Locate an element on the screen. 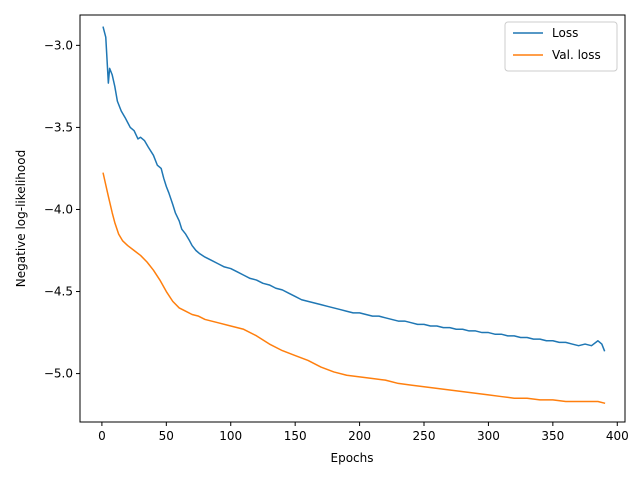 The height and width of the screenshot is (480, 640). x-tick-label: 0 is located at coordinates (102, 436).